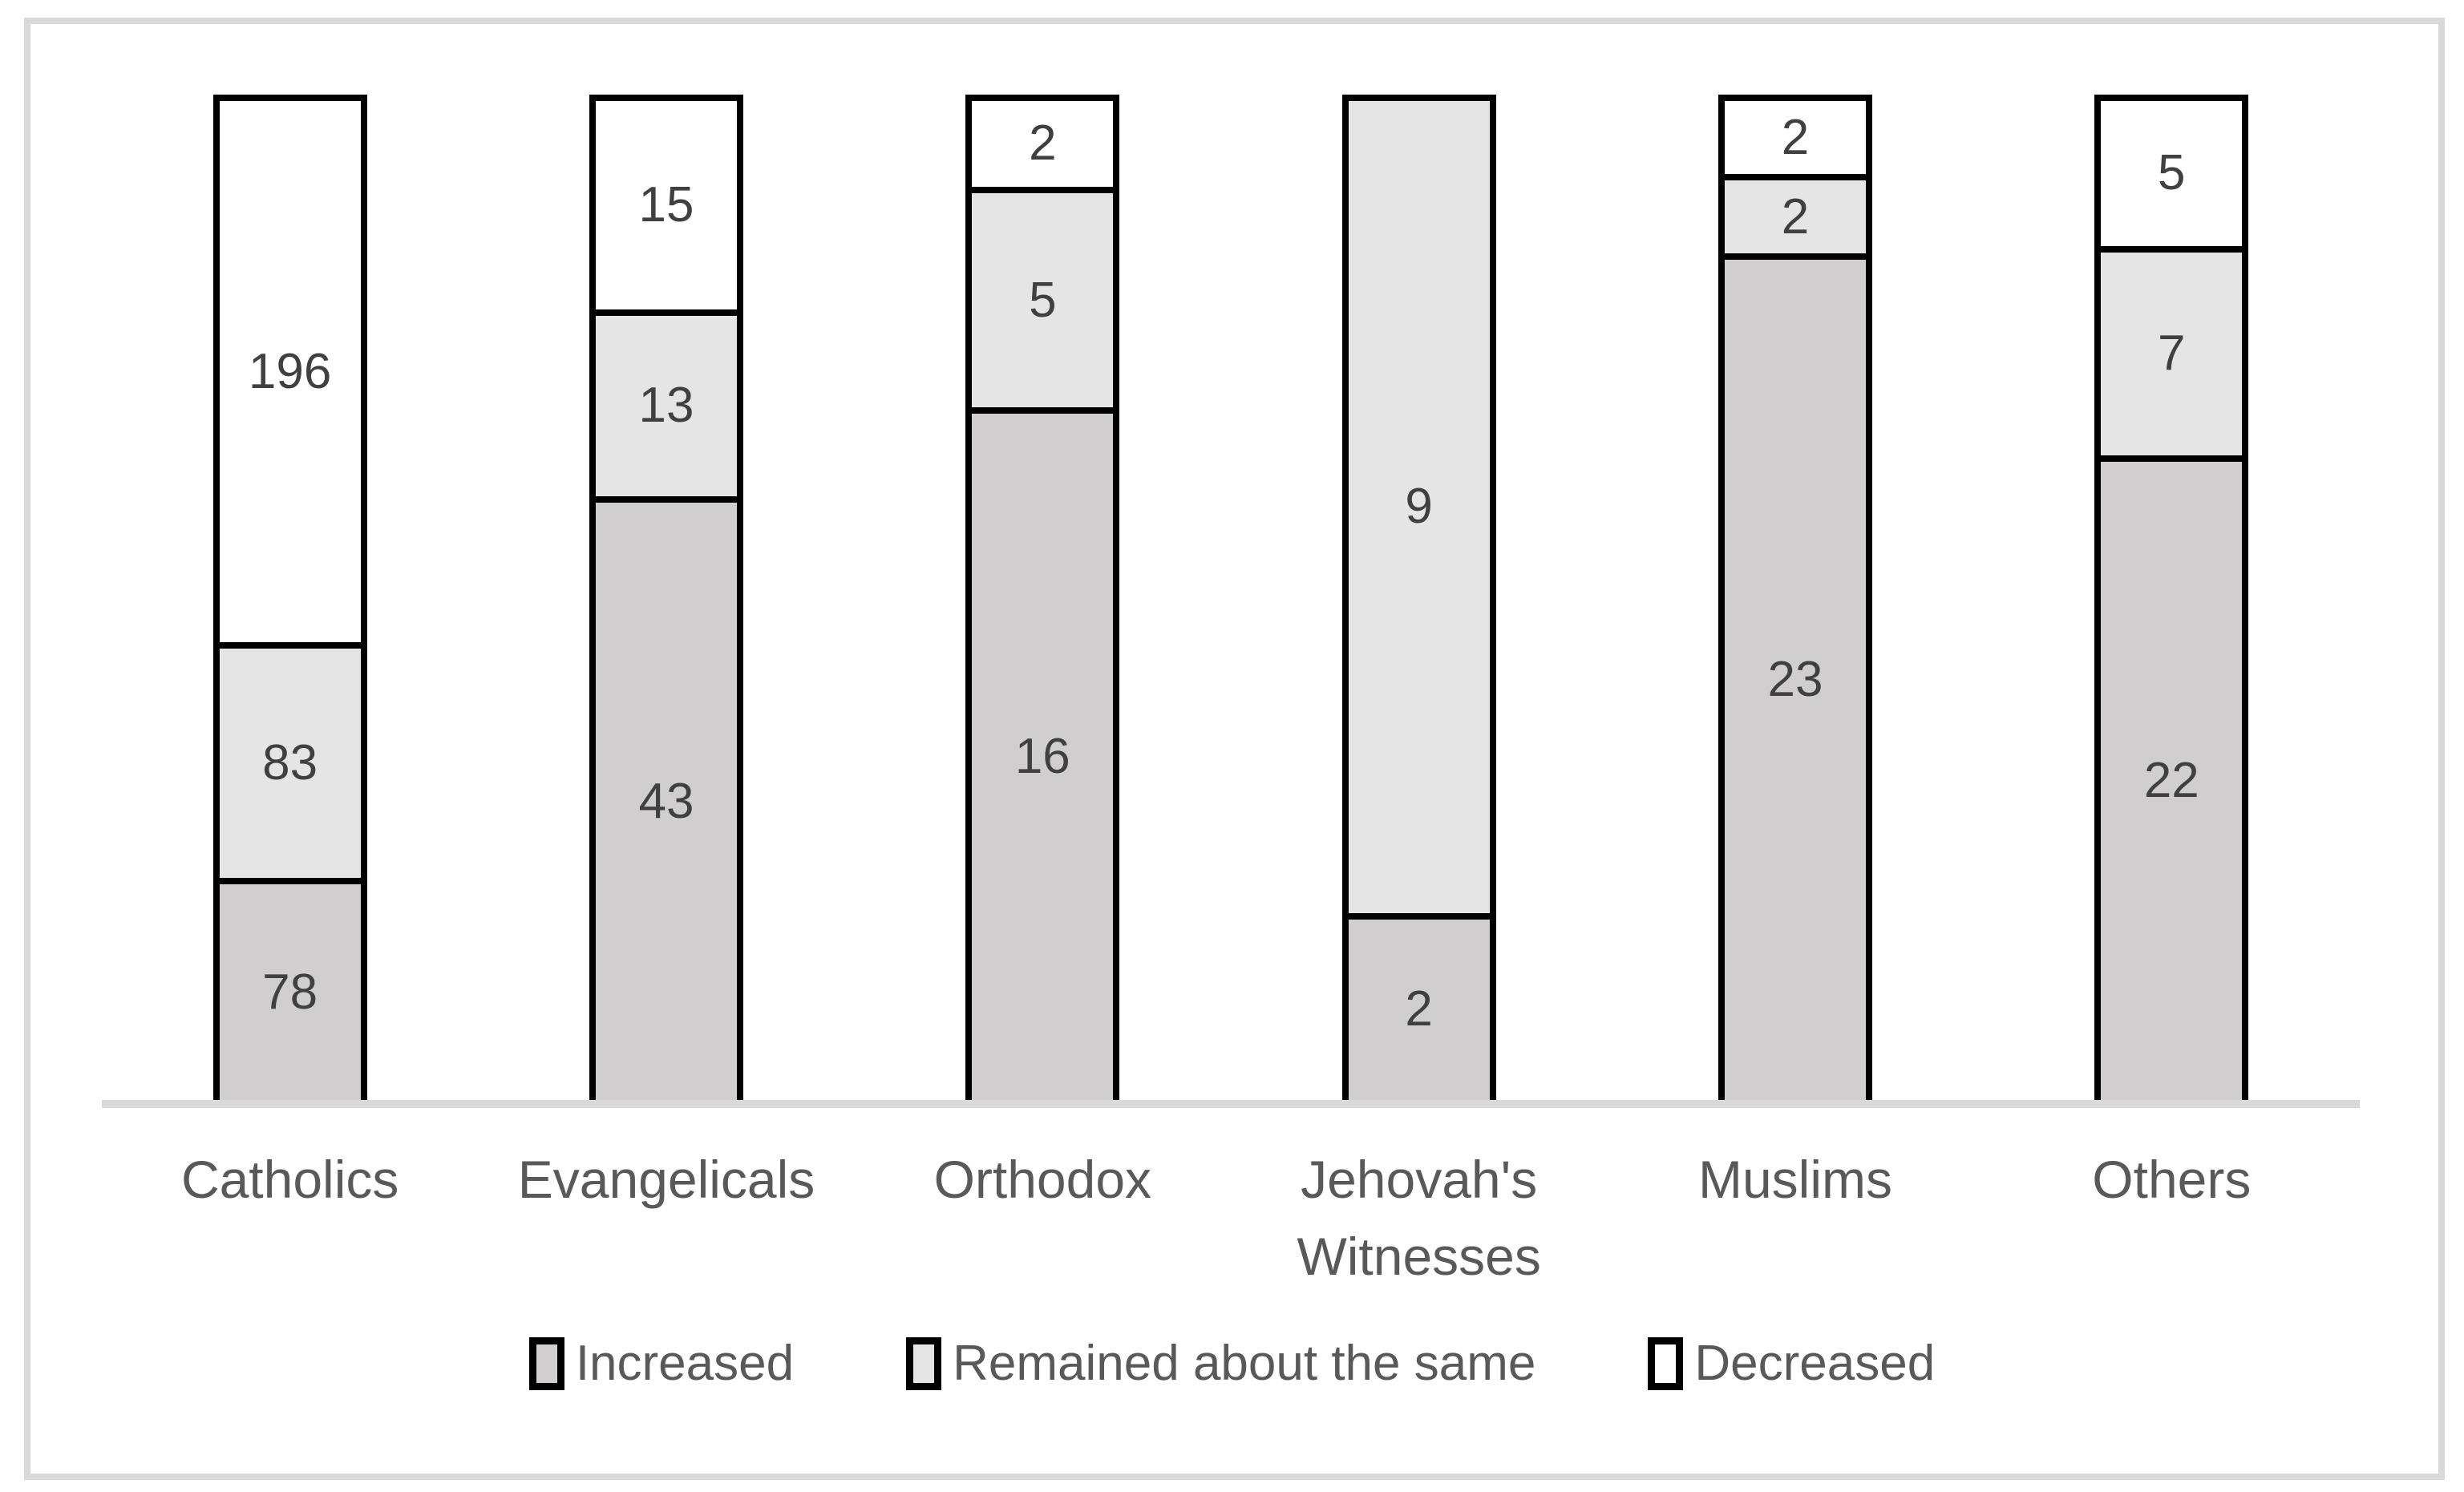 The height and width of the screenshot is (1492, 2464). I want to click on bar-catholics: 196 83 78, so click(289, 597).